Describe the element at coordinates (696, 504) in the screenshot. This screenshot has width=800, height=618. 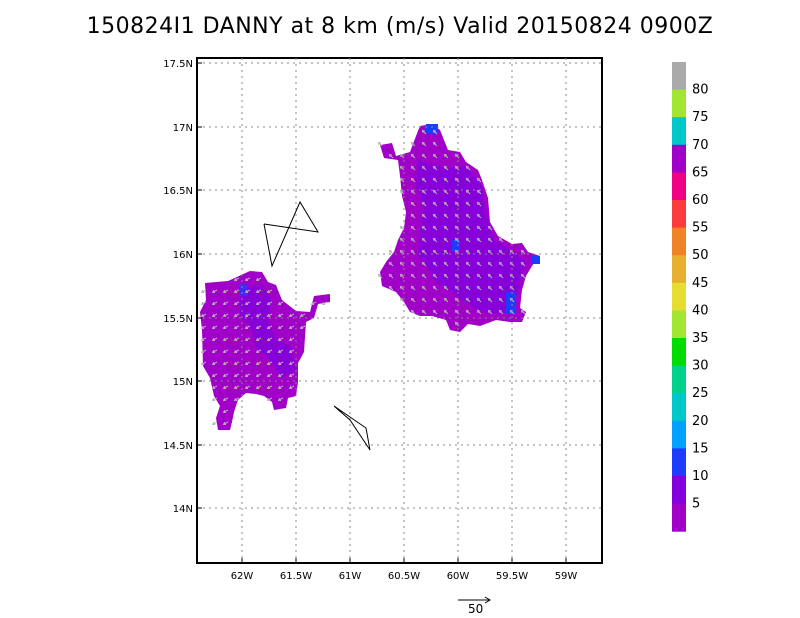
I see `legend-level-label: 5` at that location.